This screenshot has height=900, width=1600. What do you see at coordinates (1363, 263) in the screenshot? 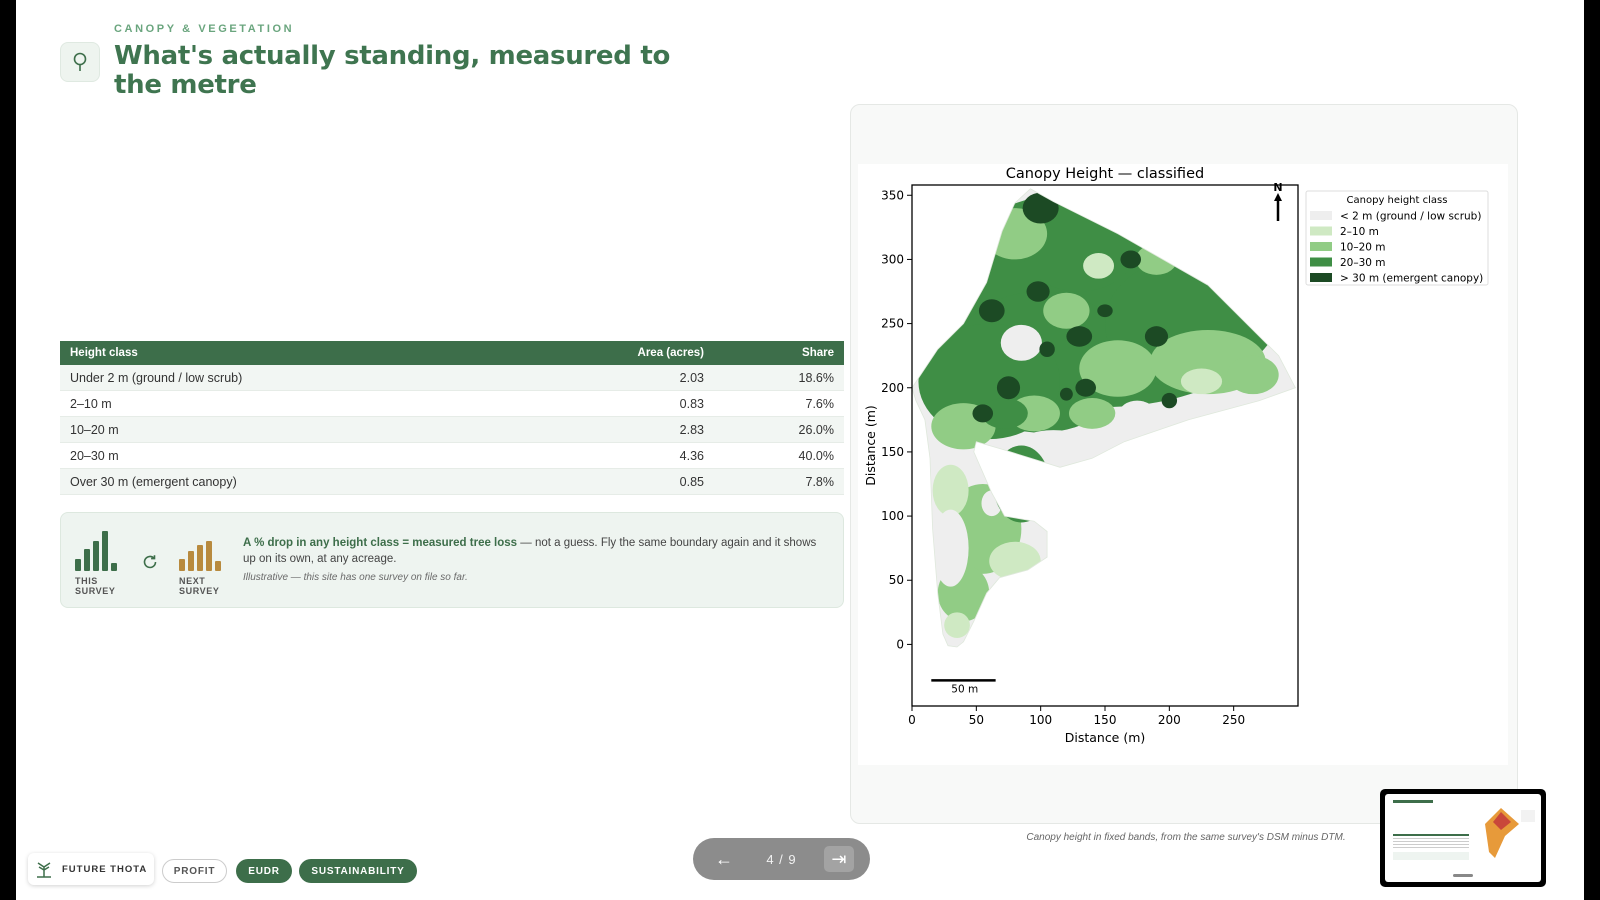
I see `legend-label: 20–30 m` at bounding box center [1363, 263].